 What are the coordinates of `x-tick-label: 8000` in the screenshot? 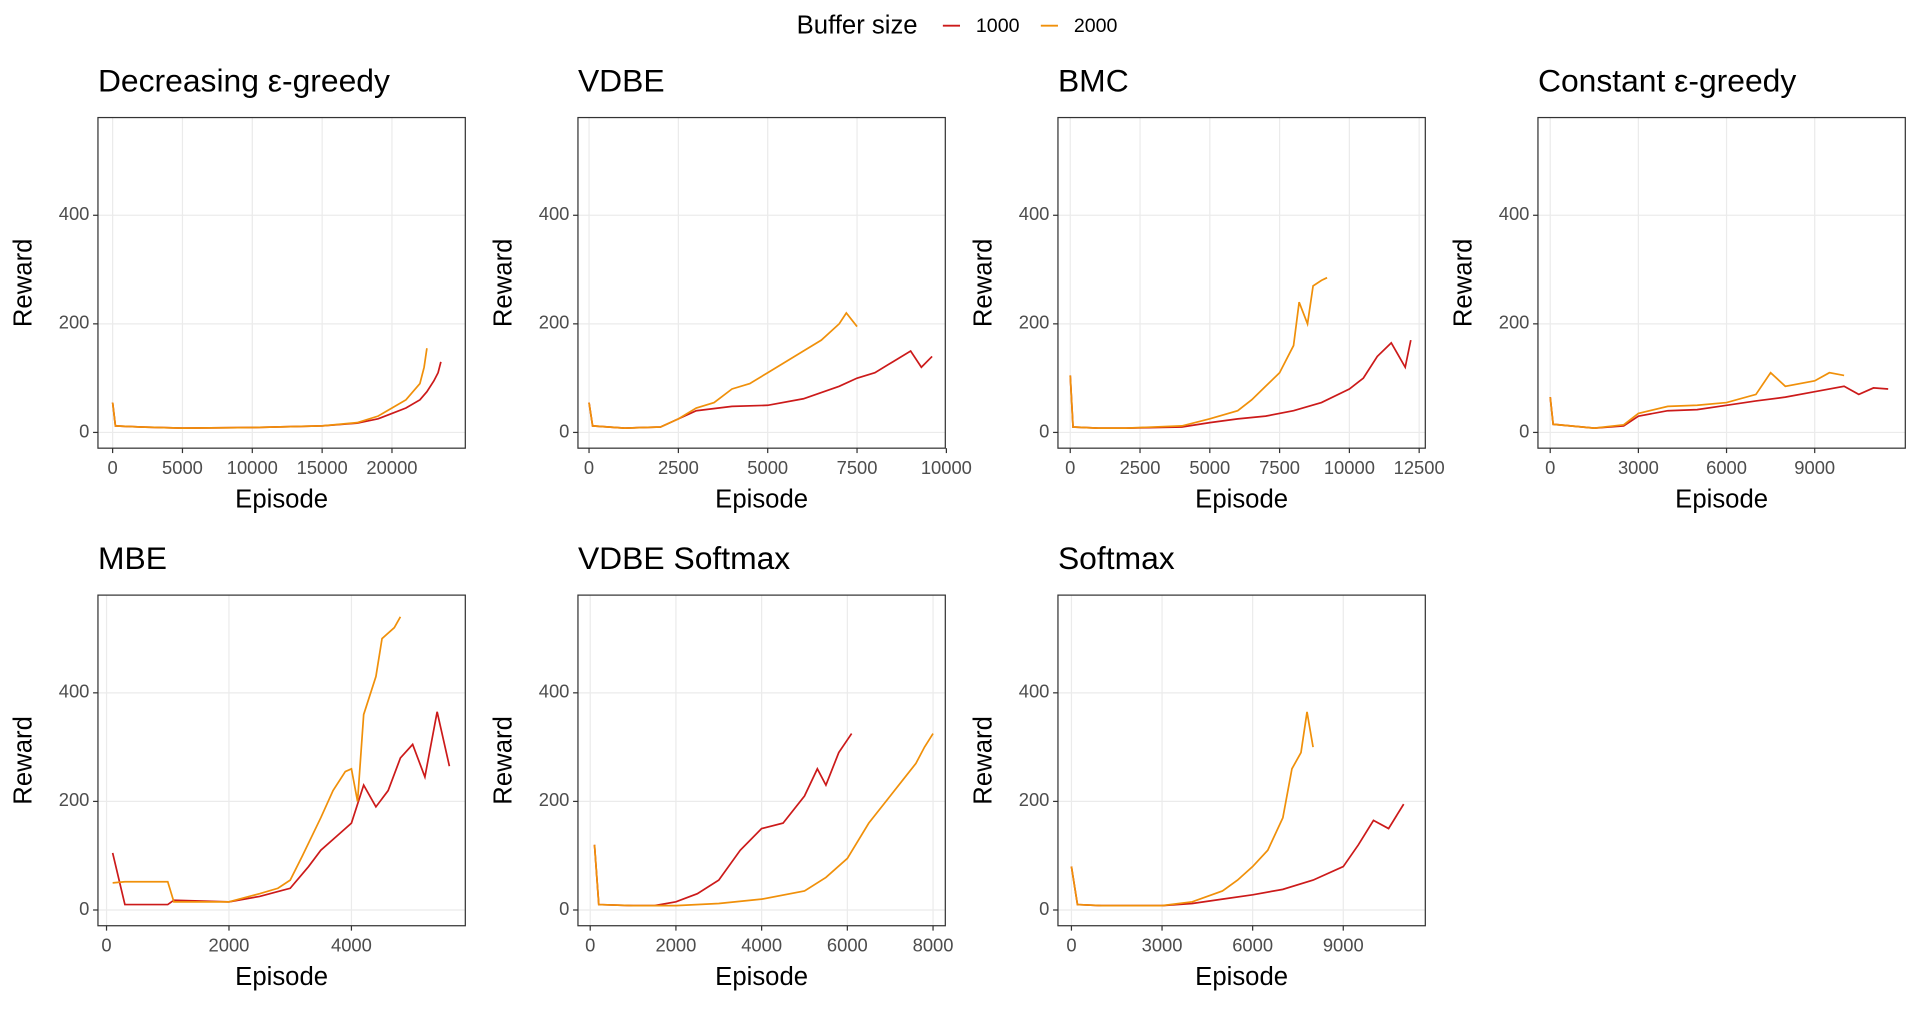 It's located at (933, 944).